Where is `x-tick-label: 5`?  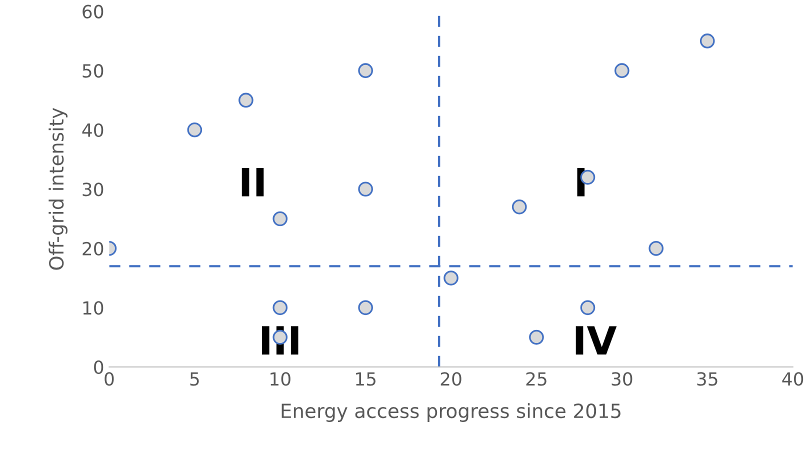 x-tick-label: 5 is located at coordinates (194, 379).